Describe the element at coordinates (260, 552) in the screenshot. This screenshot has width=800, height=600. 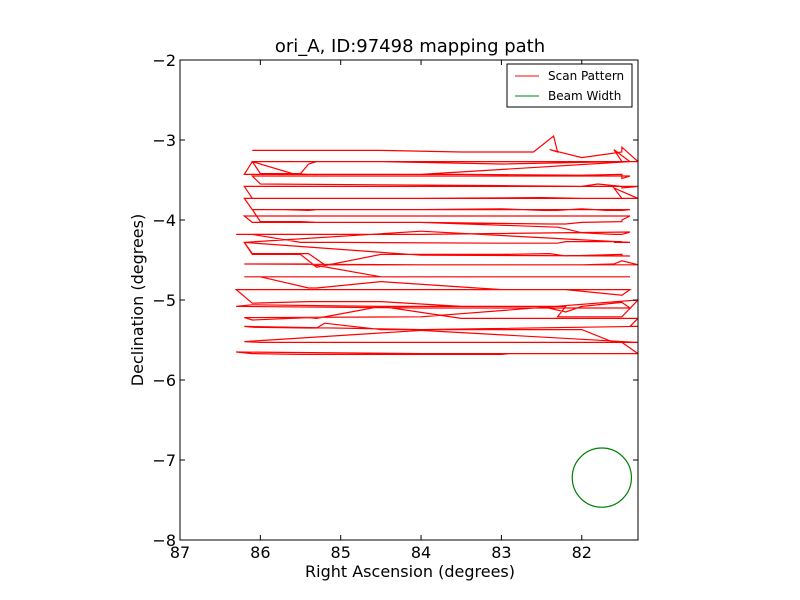
I see `x-tick-label: 86` at that location.